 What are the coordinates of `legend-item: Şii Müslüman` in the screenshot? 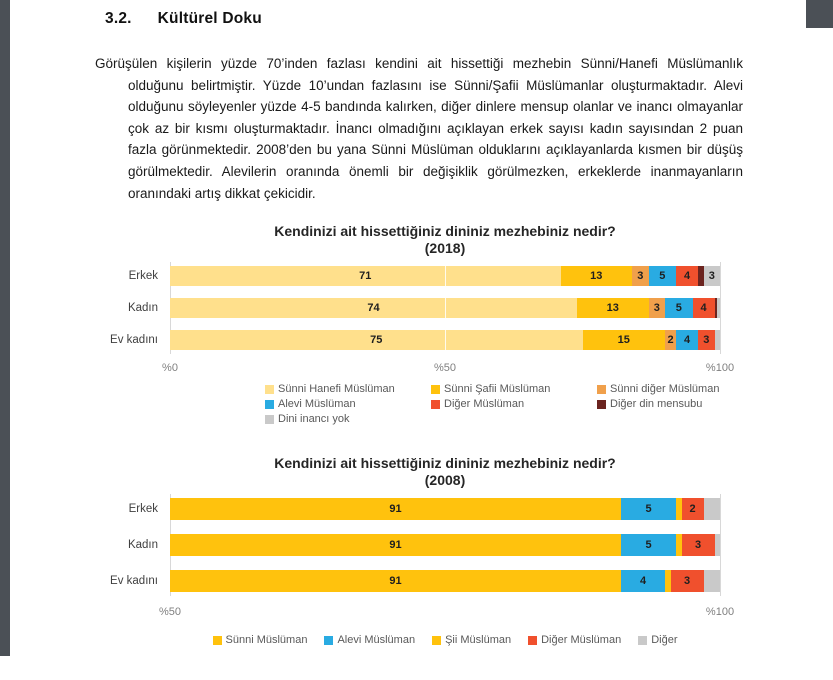 It's located at (471, 640).